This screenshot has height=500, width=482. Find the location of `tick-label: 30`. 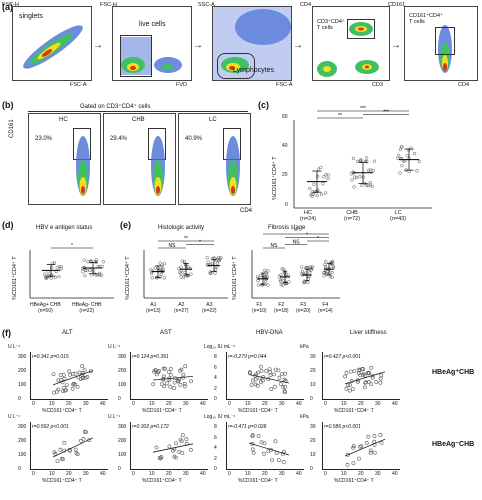

tick-label: 30 is located at coordinates (313, 427).